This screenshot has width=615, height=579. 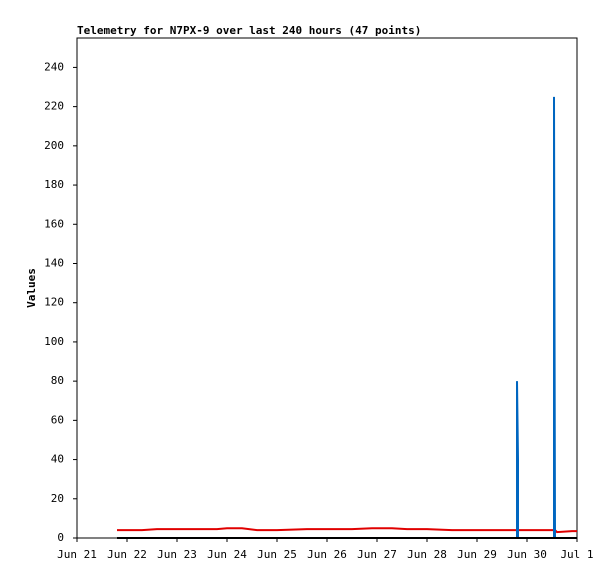 What do you see at coordinates (377, 554) in the screenshot?
I see `x-tick-label: Jun 27` at bounding box center [377, 554].